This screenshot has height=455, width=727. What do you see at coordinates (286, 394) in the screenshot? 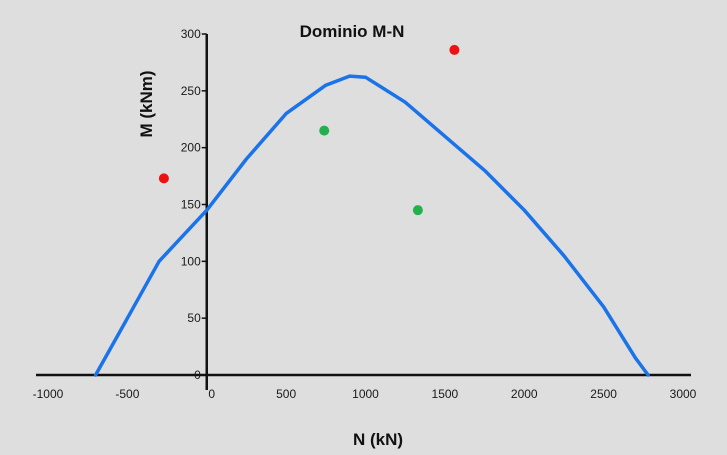
I see `x-tick-label: 500` at bounding box center [286, 394].